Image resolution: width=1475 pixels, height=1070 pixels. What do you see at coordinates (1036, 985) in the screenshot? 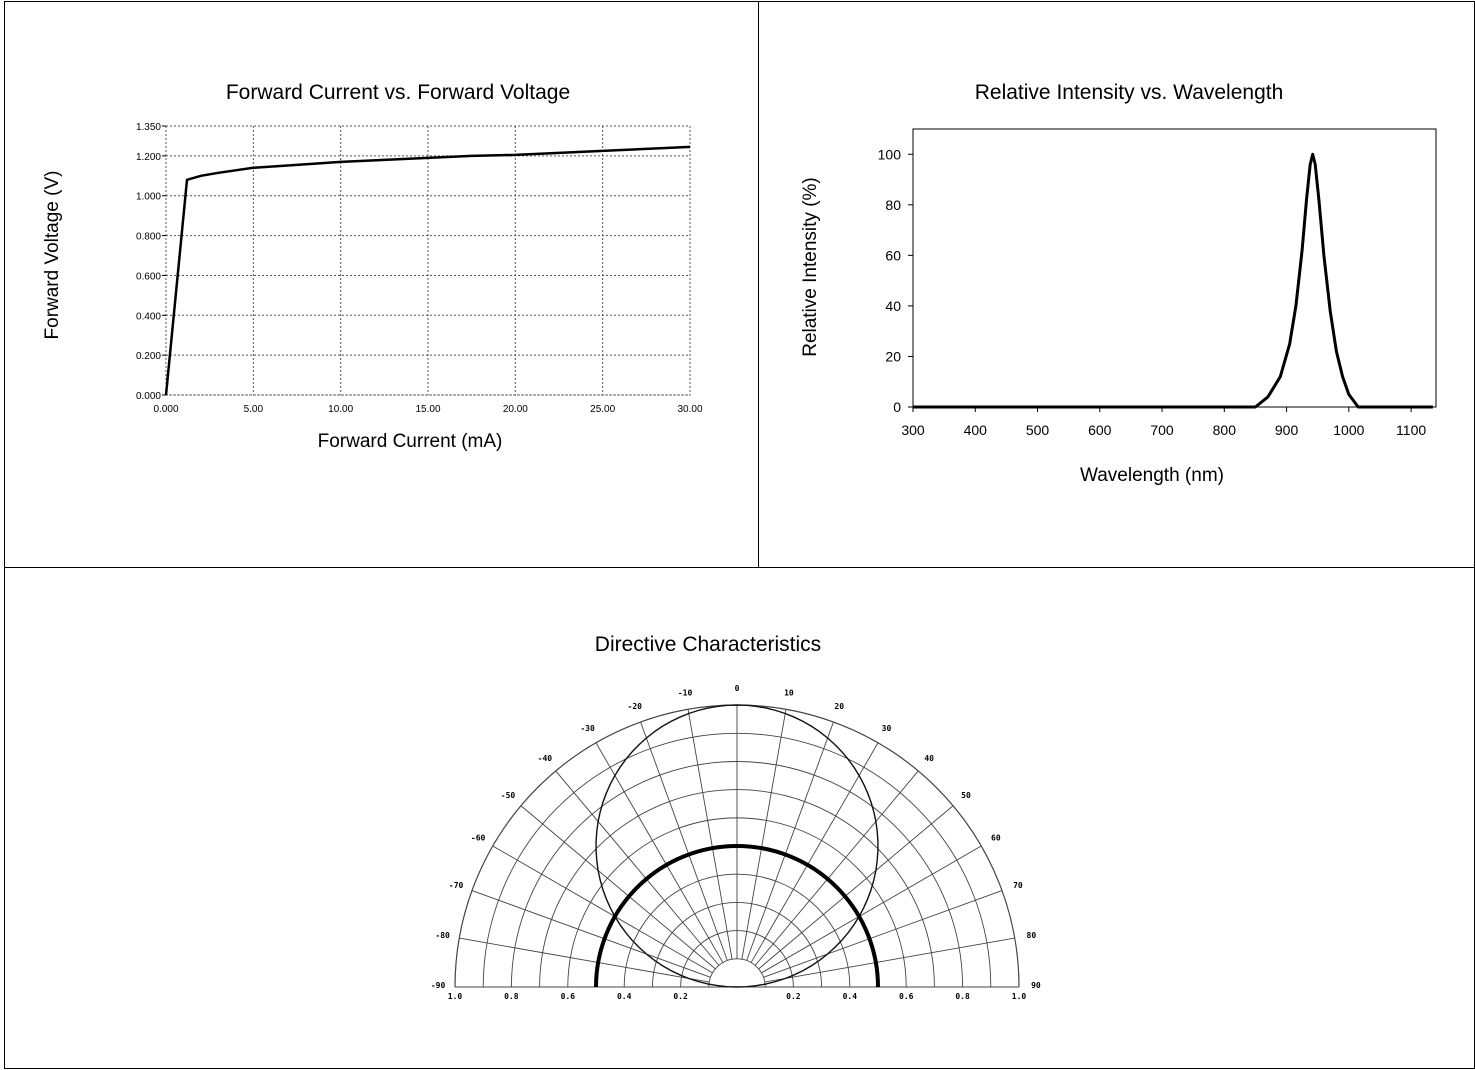
I see `polar-angle-label: 90` at bounding box center [1036, 985].